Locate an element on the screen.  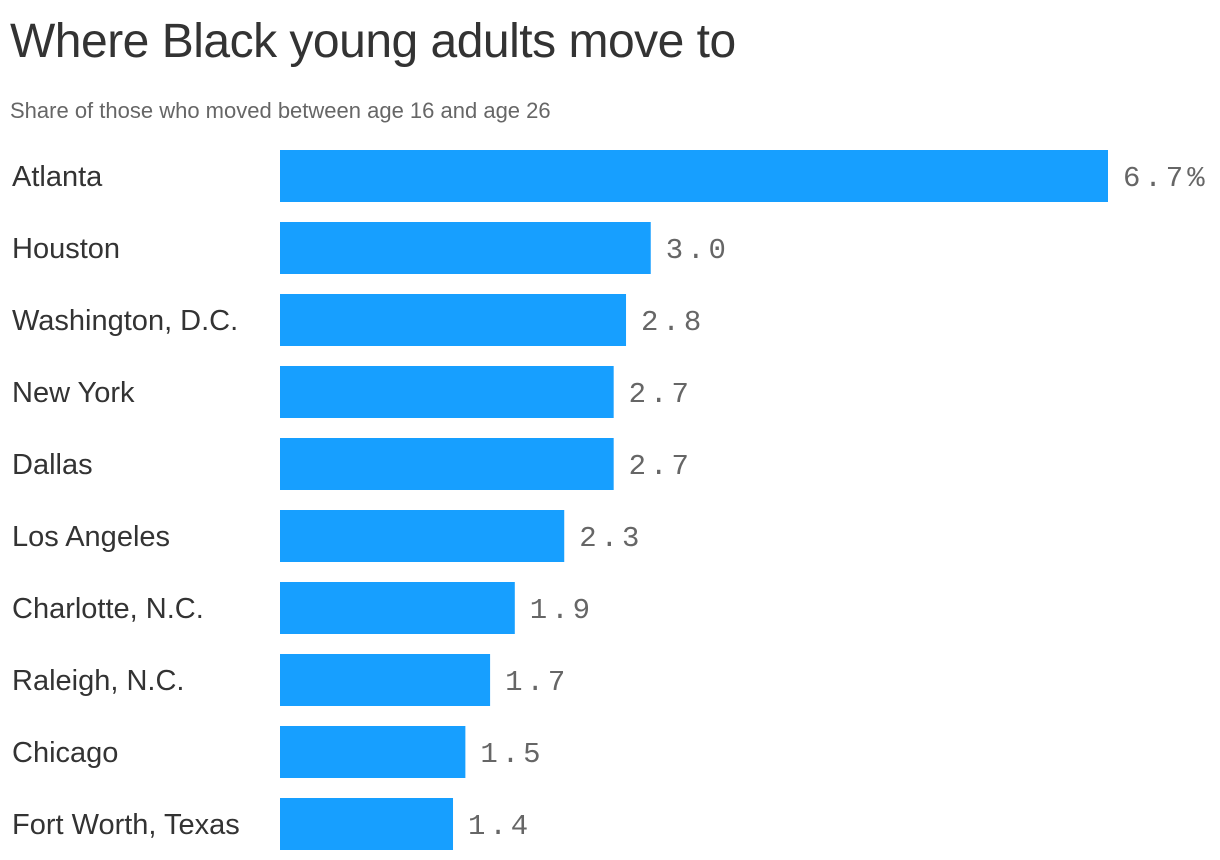
value-label: 1.5 is located at coordinates (512, 754).